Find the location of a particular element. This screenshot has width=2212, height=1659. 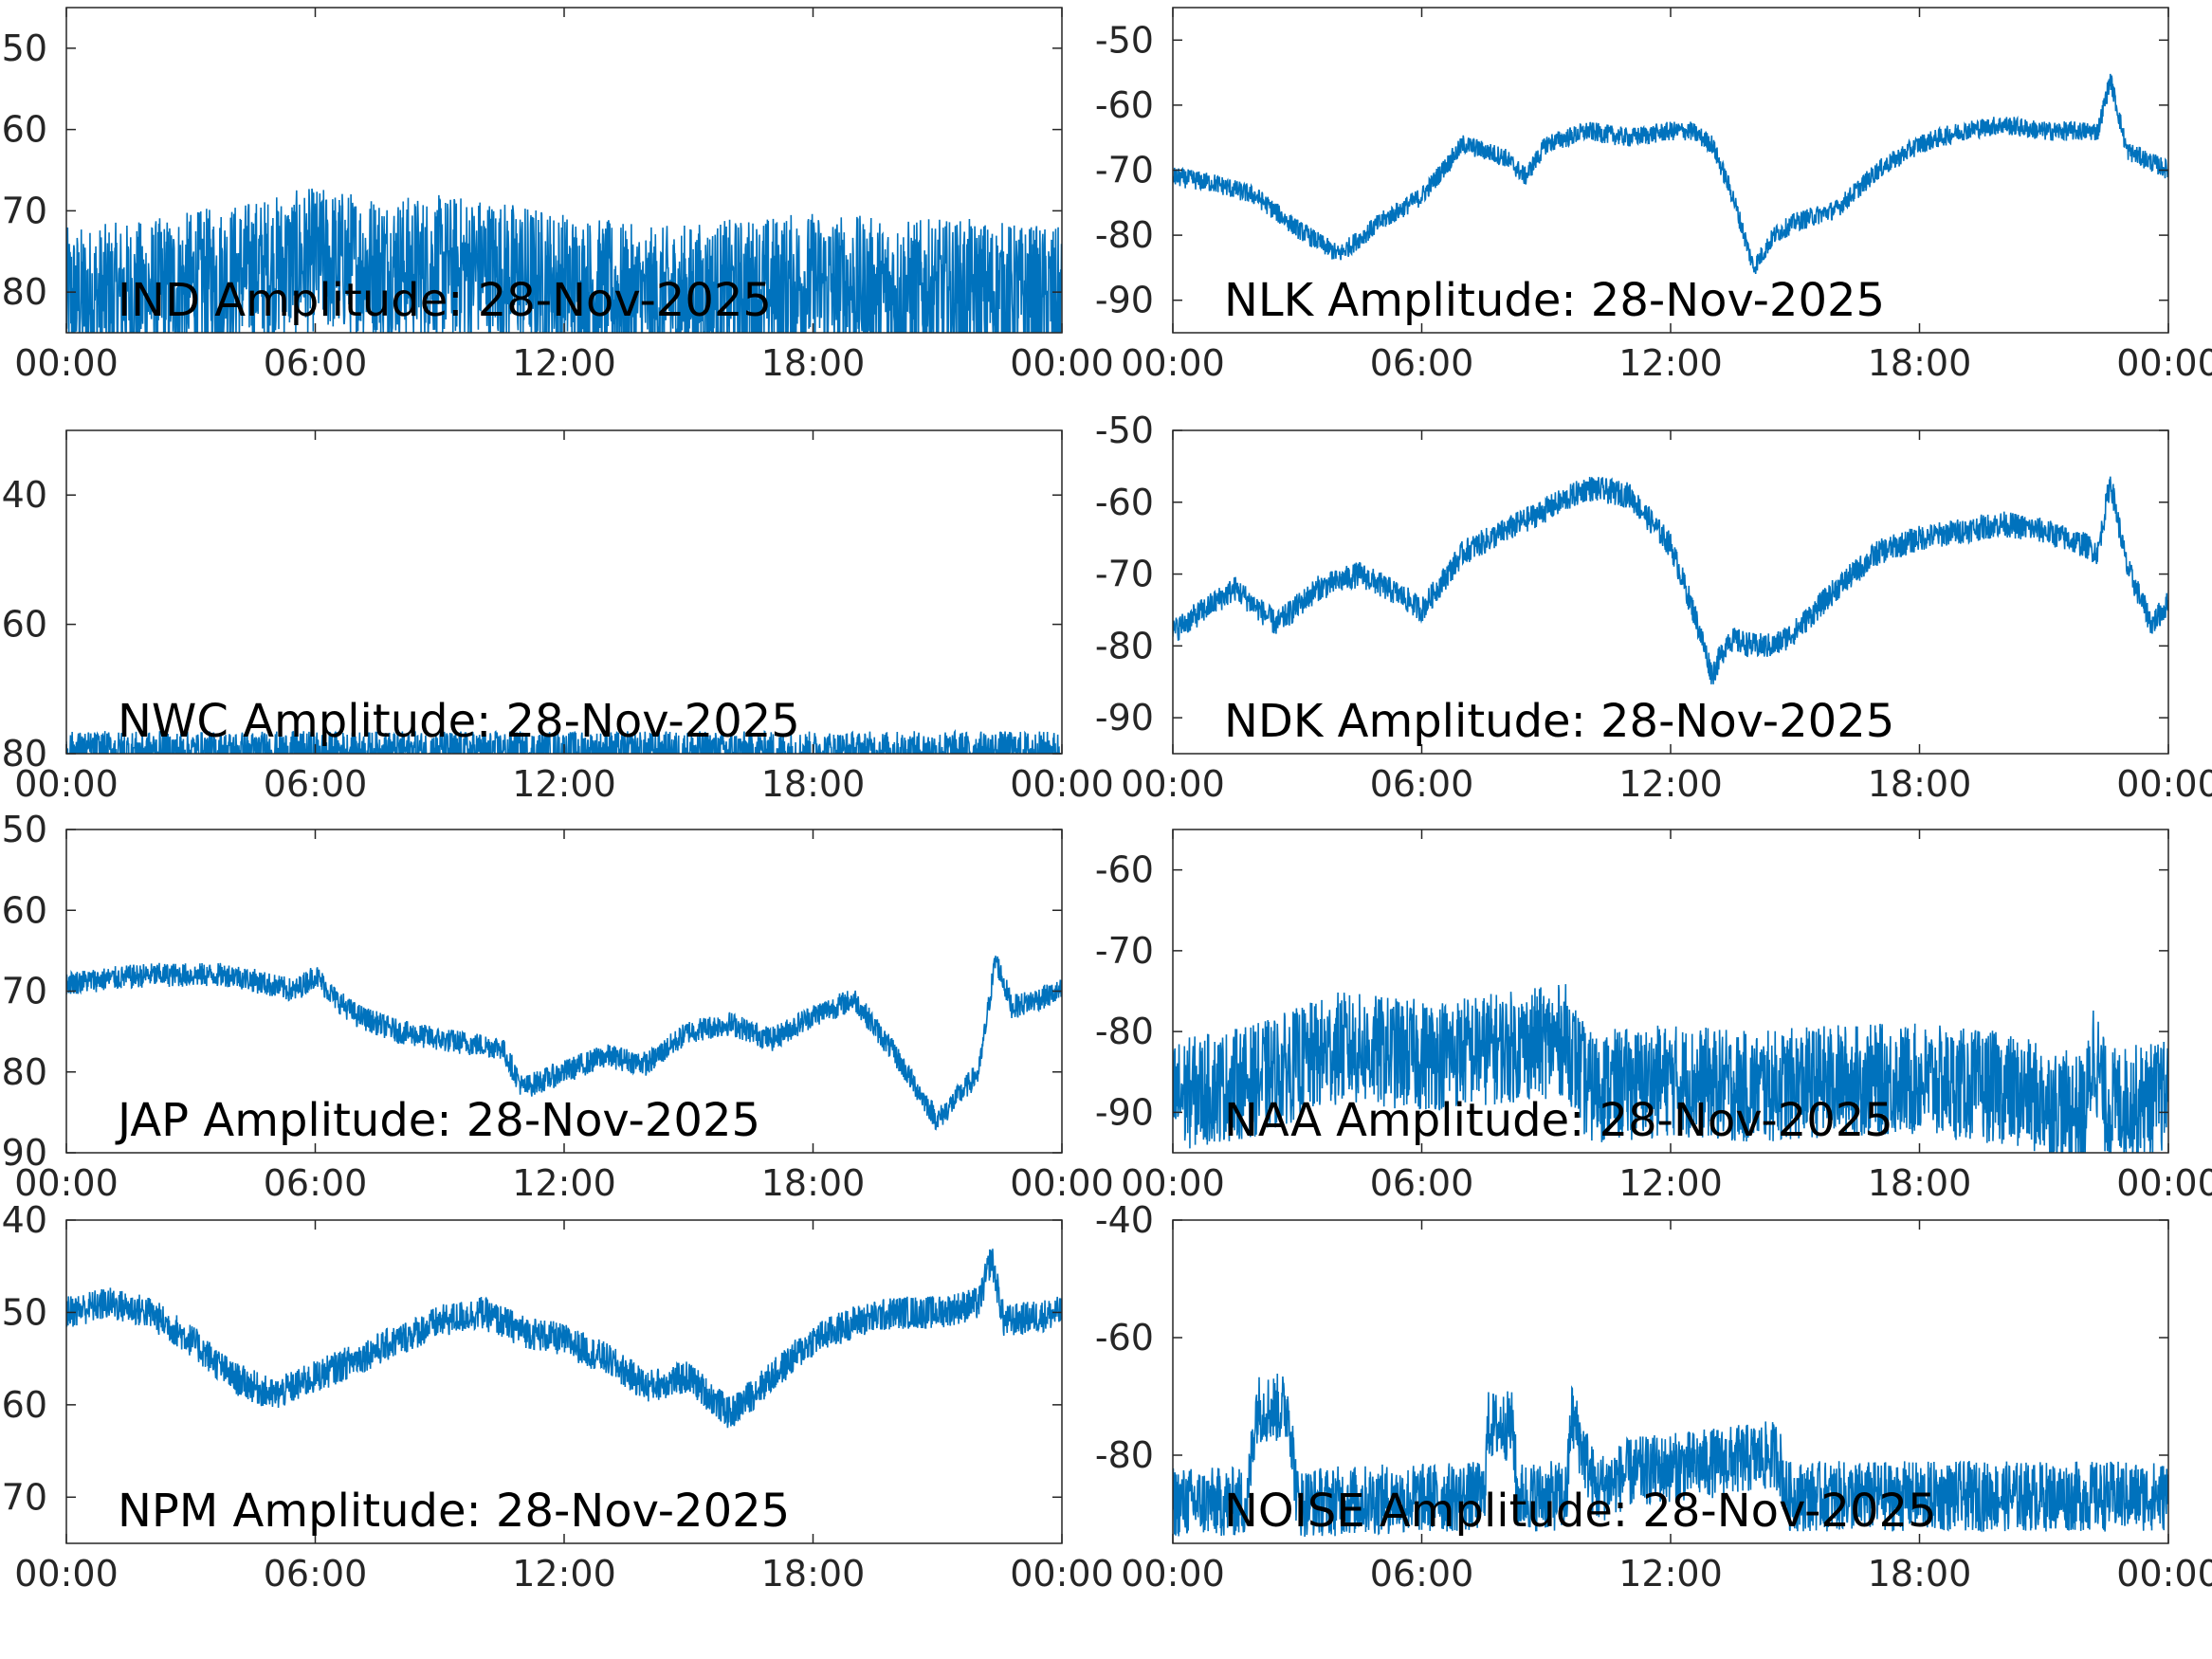

series-line-naa is located at coordinates (1670, 1068).